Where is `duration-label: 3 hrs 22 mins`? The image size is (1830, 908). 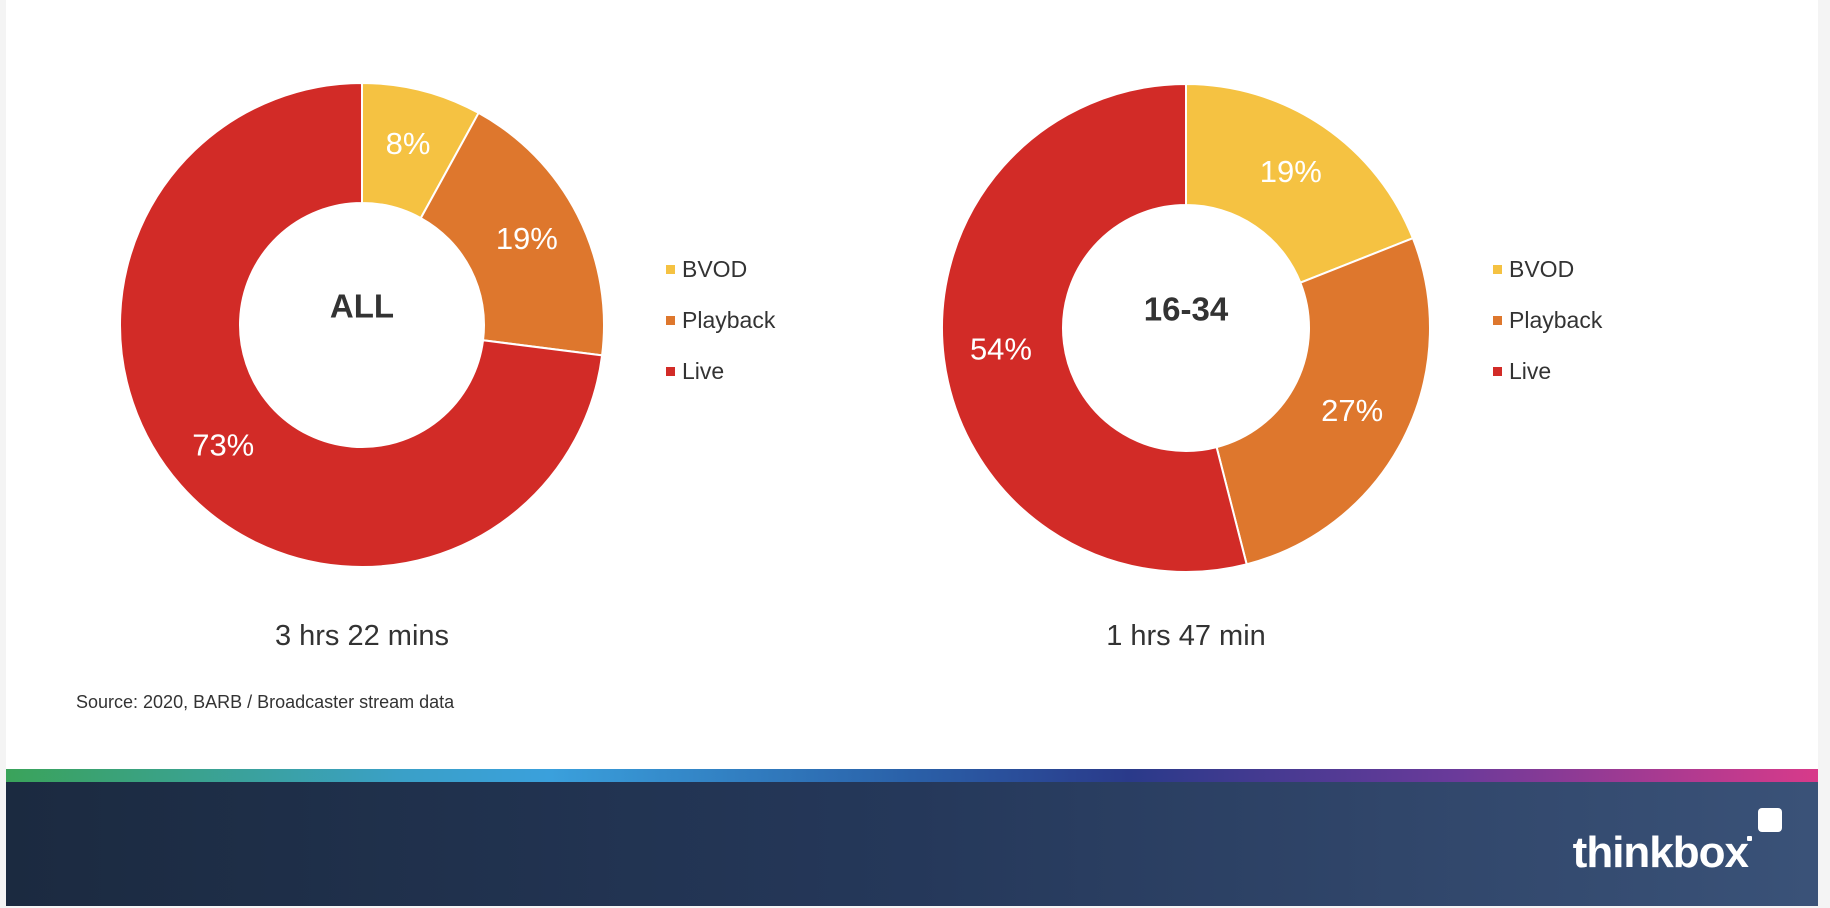
duration-label: 3 hrs 22 mins is located at coordinates (362, 636).